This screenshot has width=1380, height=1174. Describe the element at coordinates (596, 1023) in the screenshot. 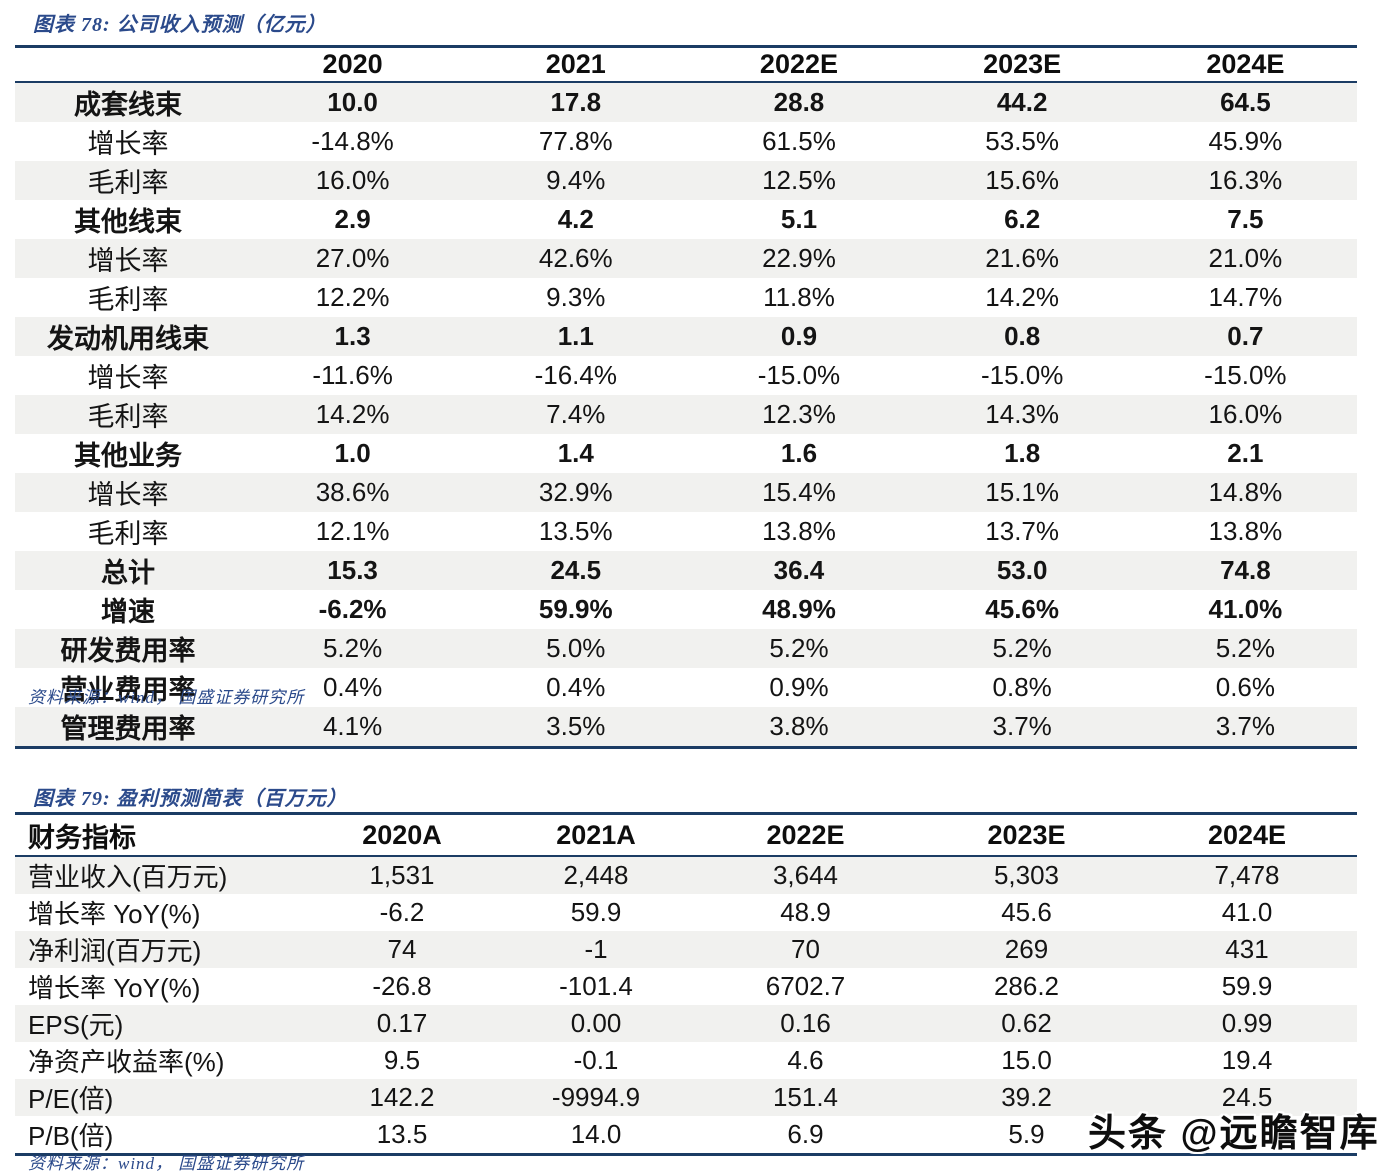

I see `value-cell: 0.00` at that location.